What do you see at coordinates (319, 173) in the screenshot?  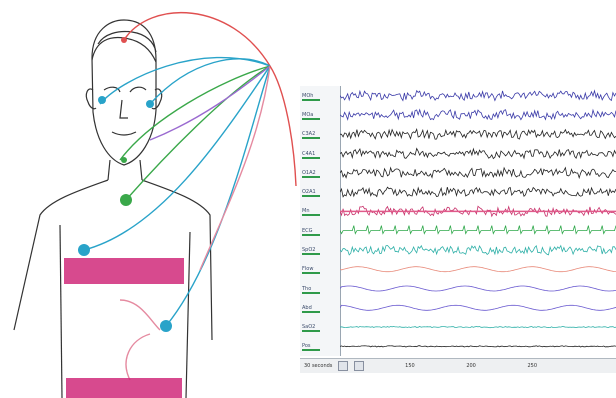 I see `channel-label-4: O1A2` at bounding box center [319, 173].